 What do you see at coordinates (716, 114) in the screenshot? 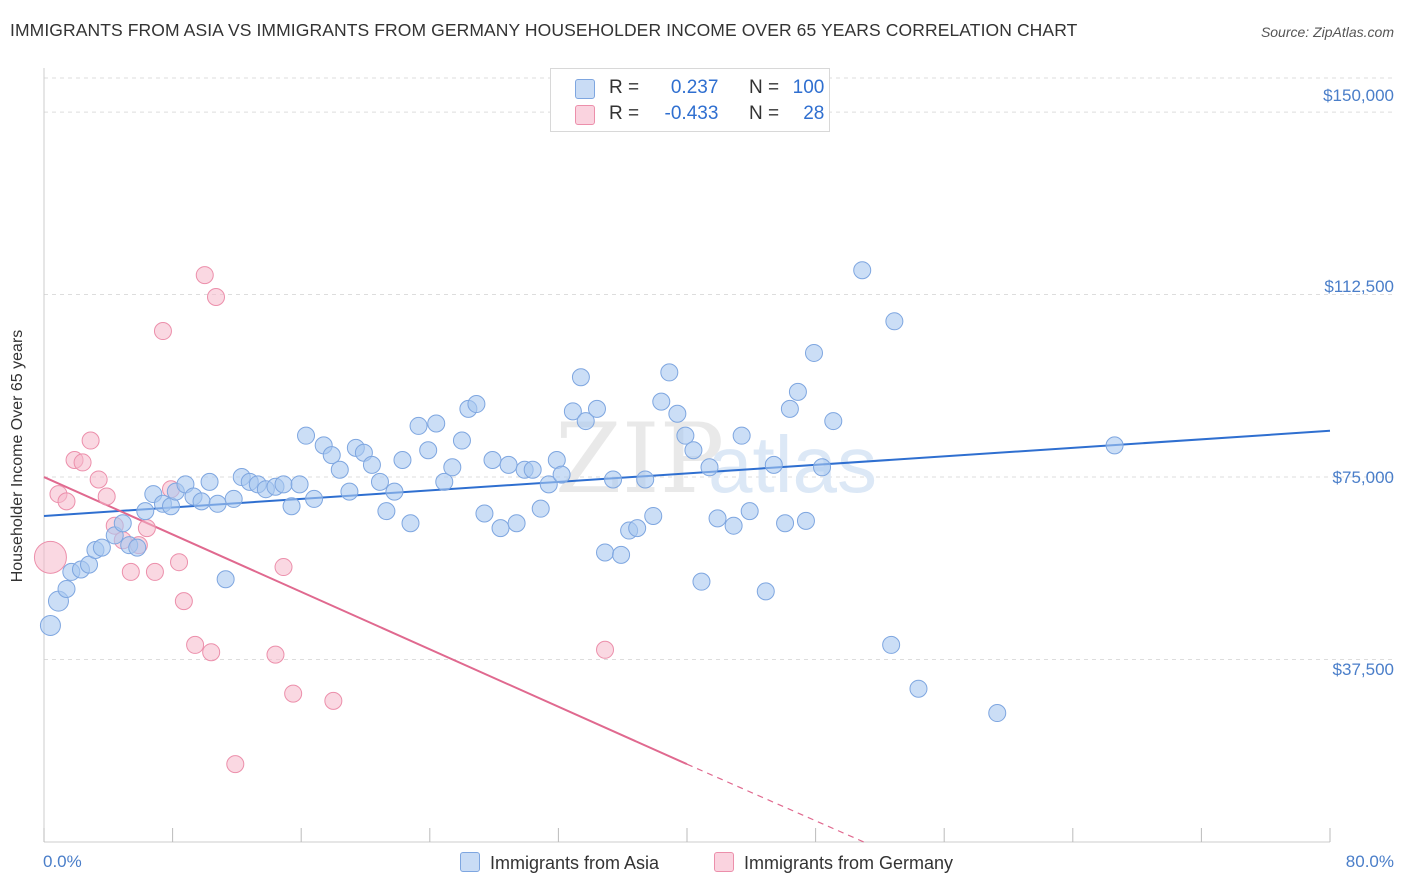
I see `legend-germany-text: R = -0.433 N = 28` at bounding box center [716, 114].